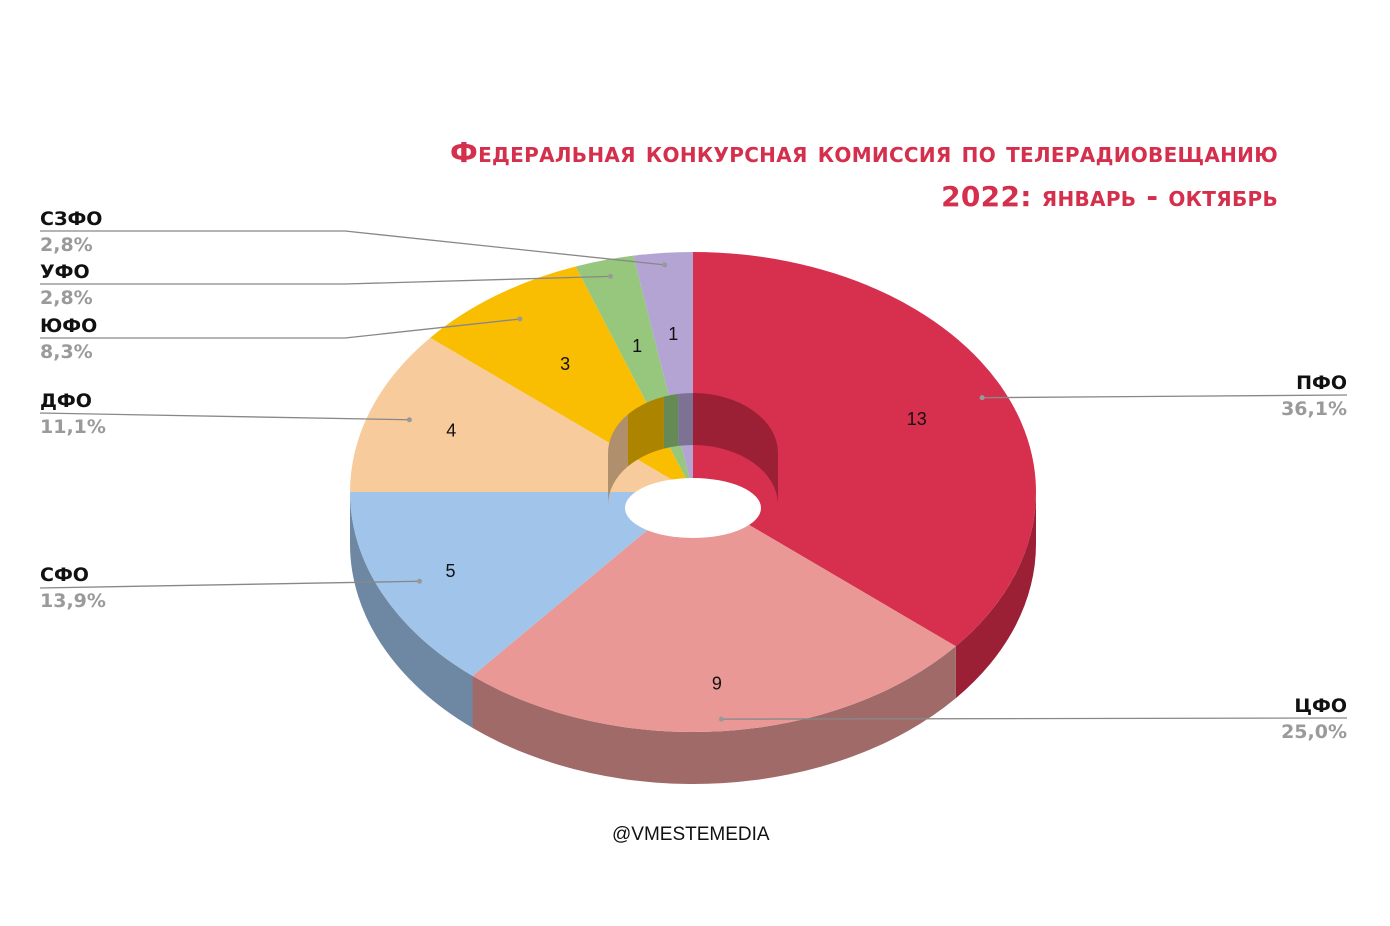 The image size is (1390, 926). What do you see at coordinates (1314, 409) in the screenshot?
I see `legend-percent: 36,1%` at bounding box center [1314, 409].